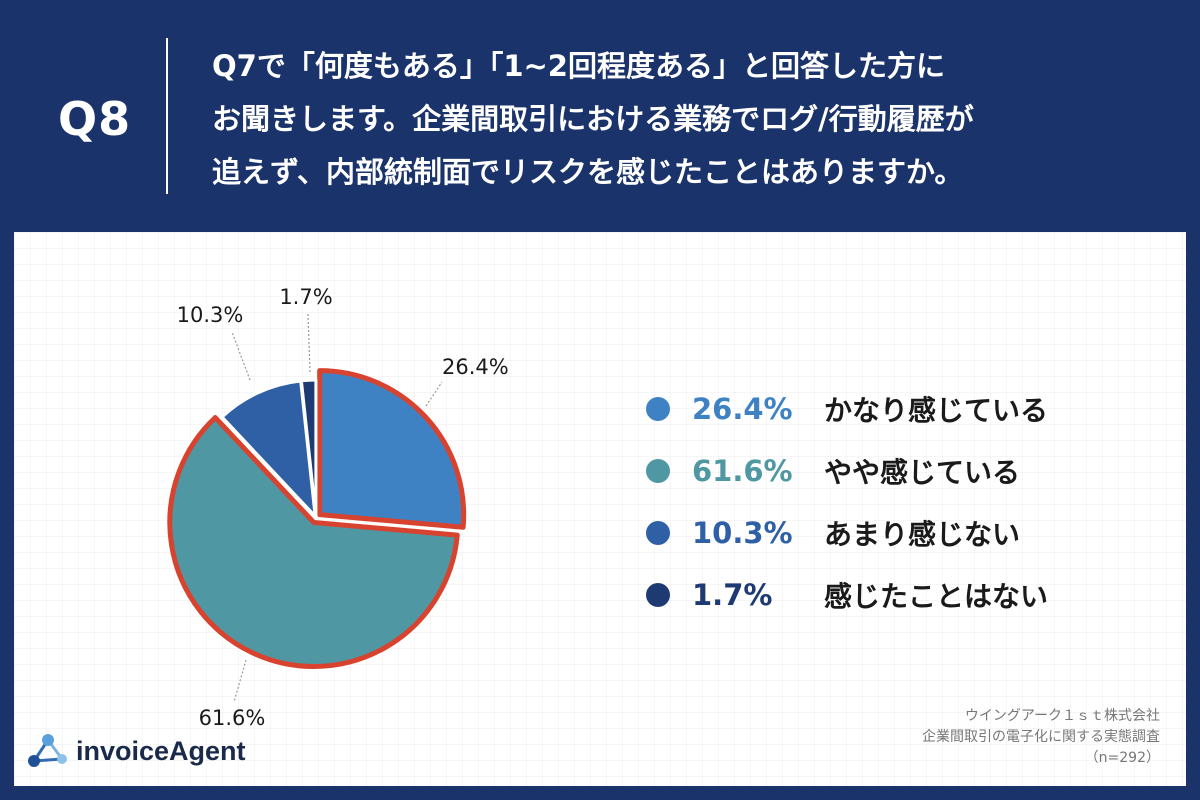 This screenshot has height=800, width=1200. Describe the element at coordinates (1062, 716) in the screenshot. I see `source-company: ウイングアーク１ｓｔ株式会社` at that location.